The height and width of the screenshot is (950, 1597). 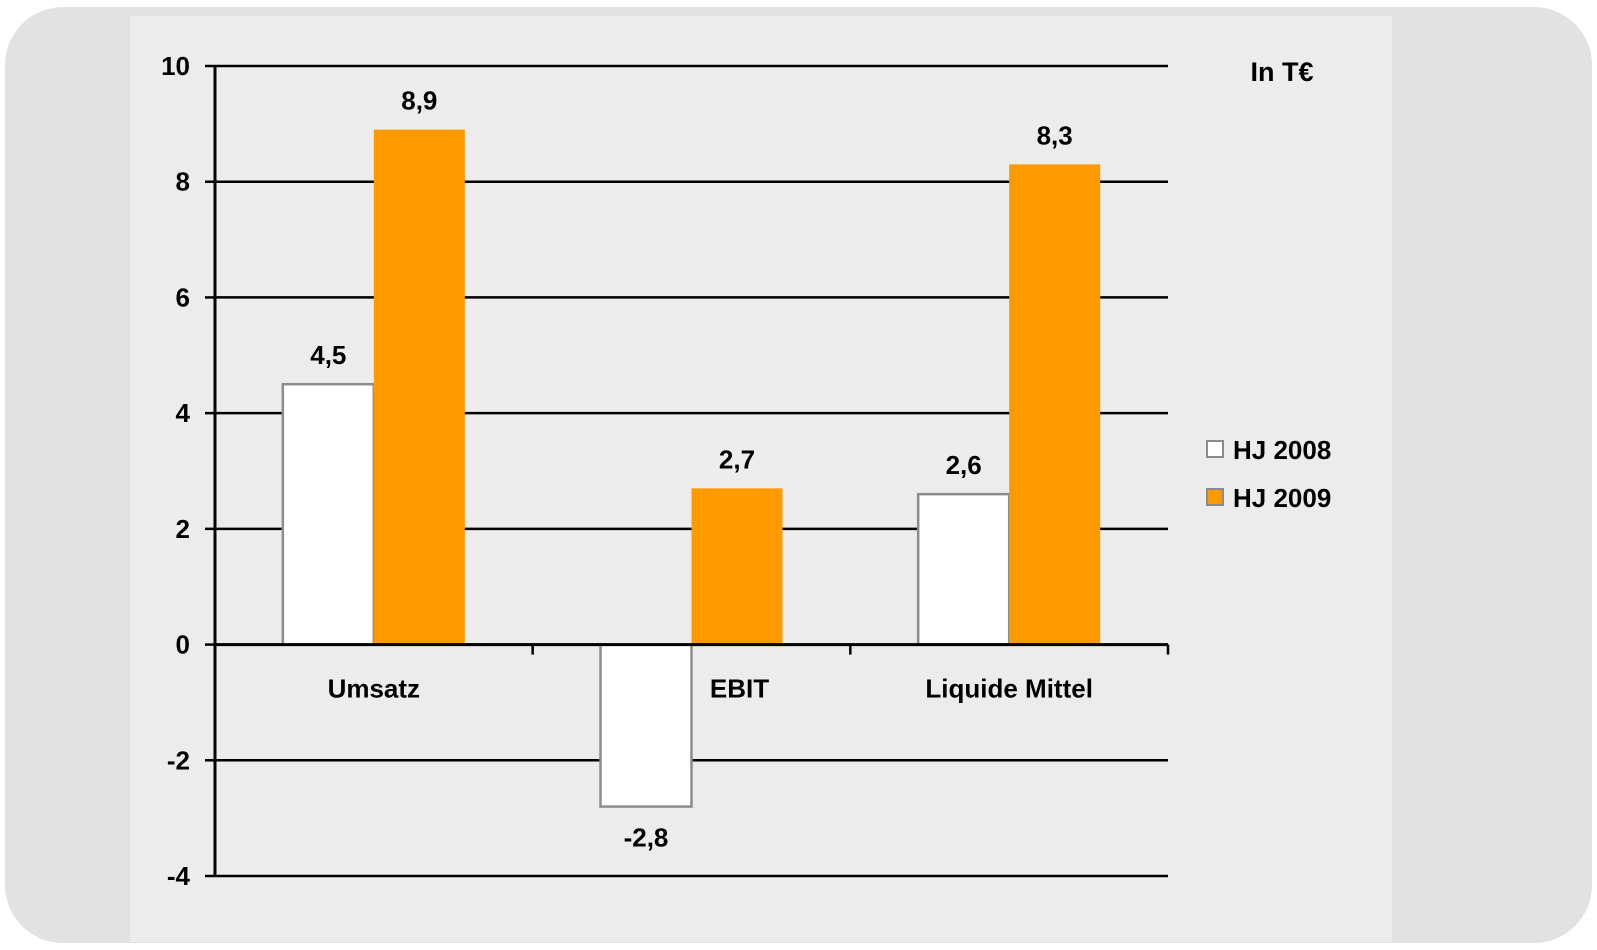 I want to click on y-tick-labels: -4 -2 0 2 4 6 8 10, so click(x=175, y=471).